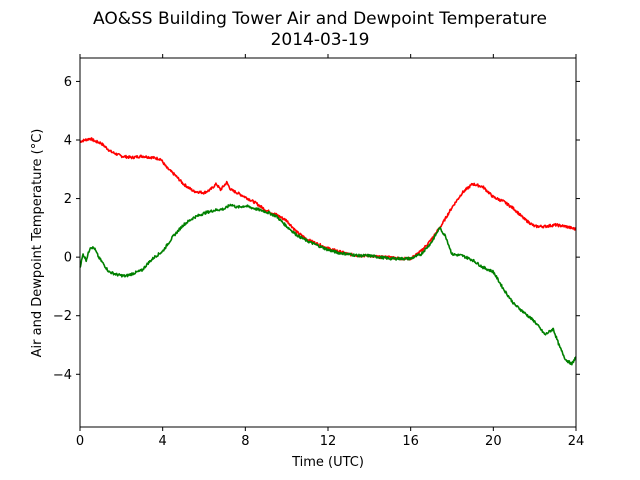  What do you see at coordinates (68, 82) in the screenshot?
I see `y-tick-label: 6` at bounding box center [68, 82].